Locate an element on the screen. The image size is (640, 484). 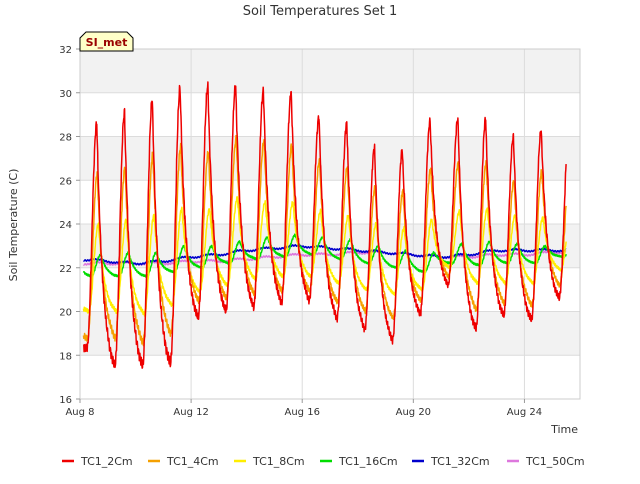
x-axis-label: Time is located at coordinates (564, 429).